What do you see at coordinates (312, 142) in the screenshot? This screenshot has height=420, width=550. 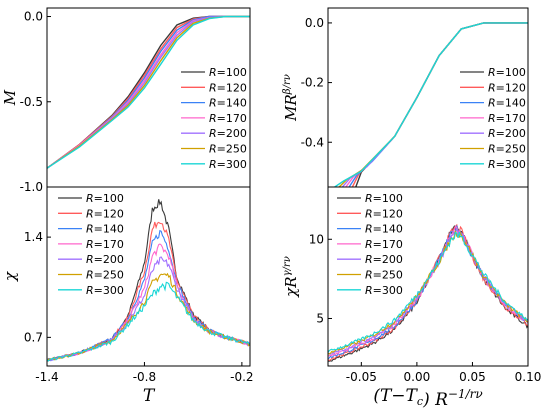 I see `y-tick-label: -0.4` at bounding box center [312, 142].